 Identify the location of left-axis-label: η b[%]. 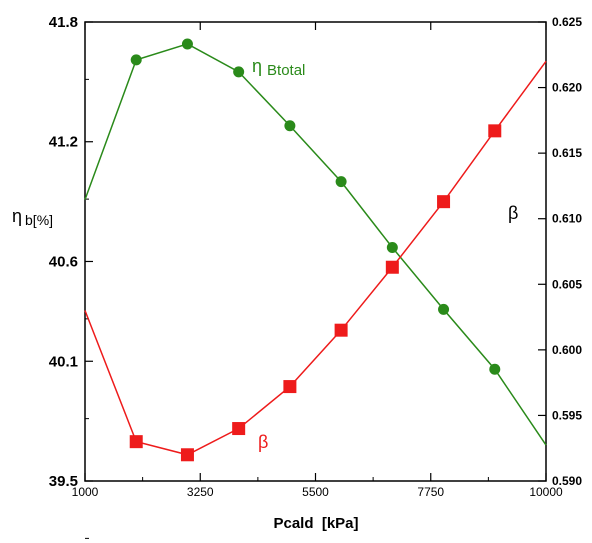
(32, 217).